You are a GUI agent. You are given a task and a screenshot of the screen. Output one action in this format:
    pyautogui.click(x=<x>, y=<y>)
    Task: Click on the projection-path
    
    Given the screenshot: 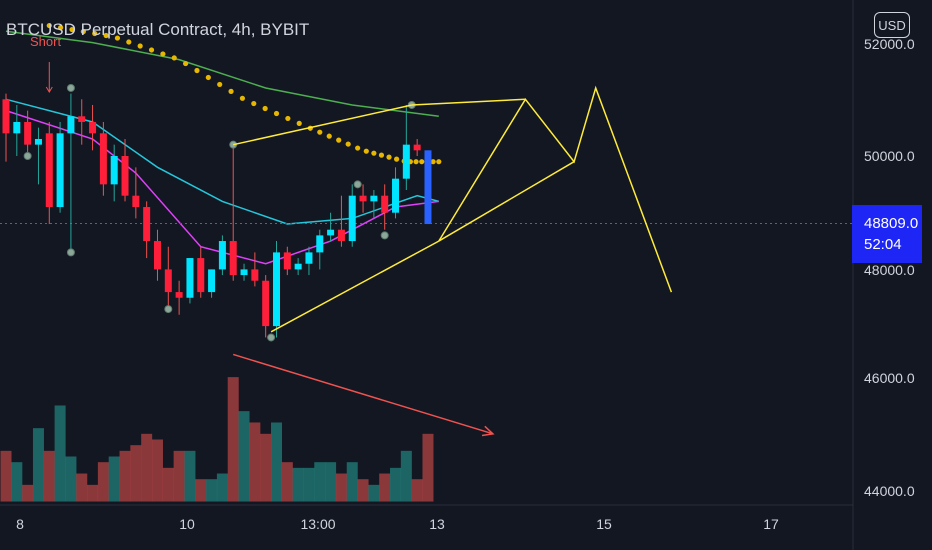 What is the action you would take?
    pyautogui.click(x=555, y=189)
    